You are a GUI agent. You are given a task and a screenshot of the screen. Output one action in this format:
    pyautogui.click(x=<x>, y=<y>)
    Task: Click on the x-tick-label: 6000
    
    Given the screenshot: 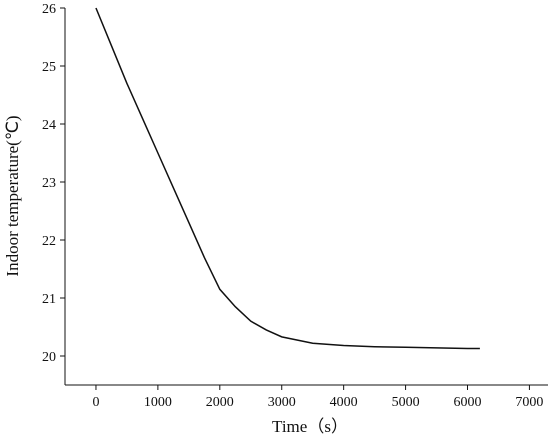 What is the action you would take?
    pyautogui.click(x=468, y=402)
    